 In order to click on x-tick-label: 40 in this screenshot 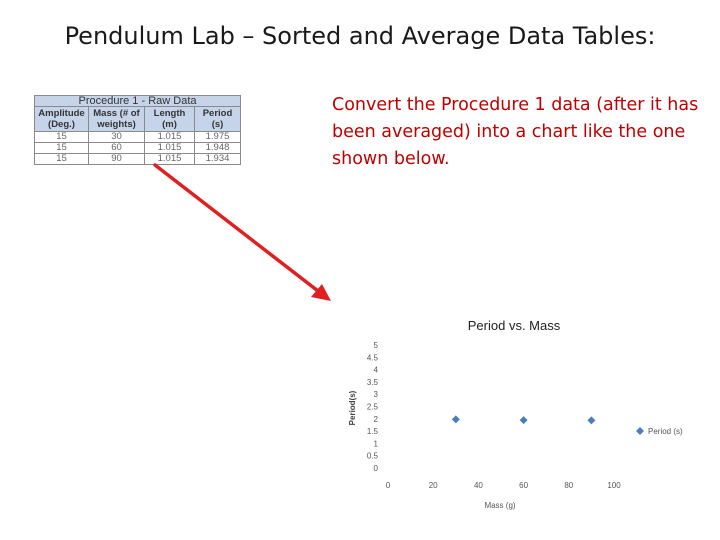, I will do `click(478, 485)`.